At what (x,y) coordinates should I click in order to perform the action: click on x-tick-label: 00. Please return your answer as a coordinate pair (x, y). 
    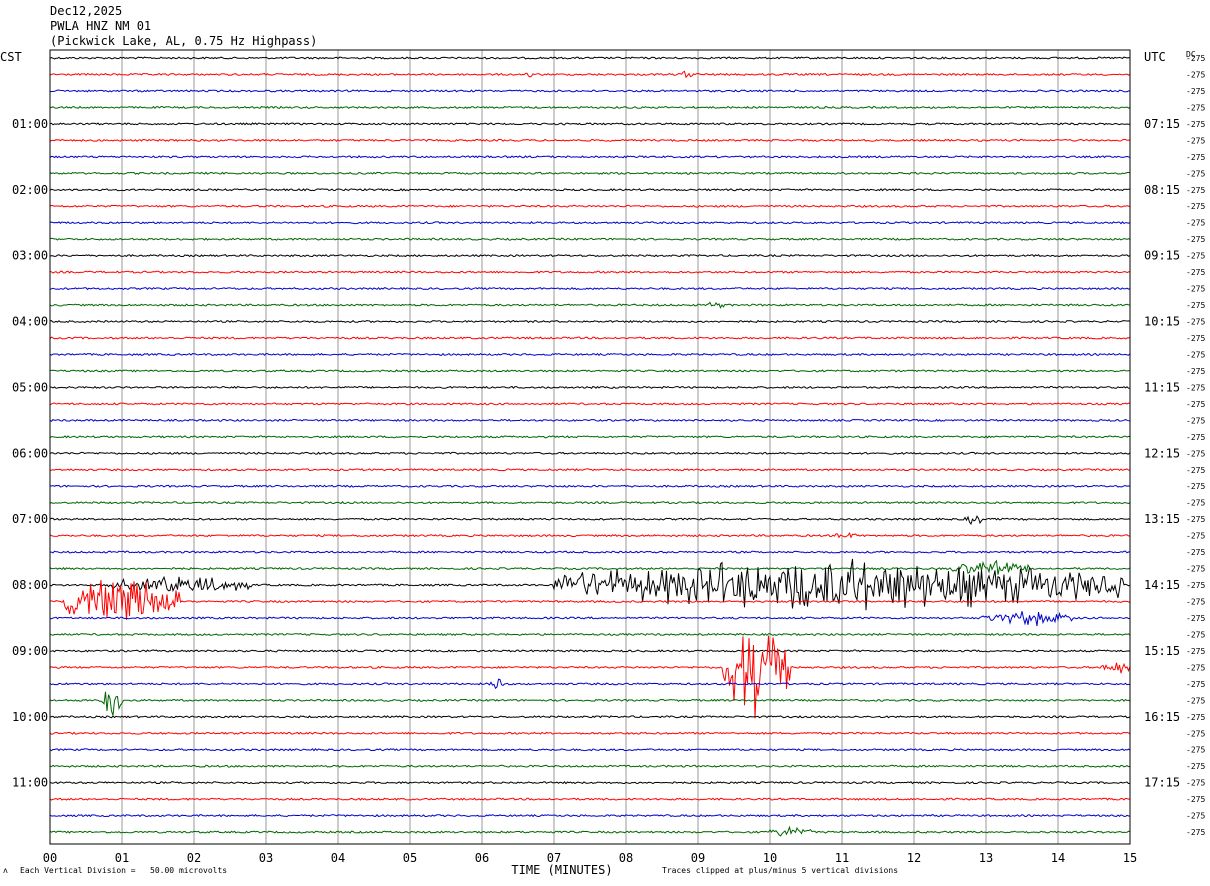
    Looking at the image, I should click on (50, 858).